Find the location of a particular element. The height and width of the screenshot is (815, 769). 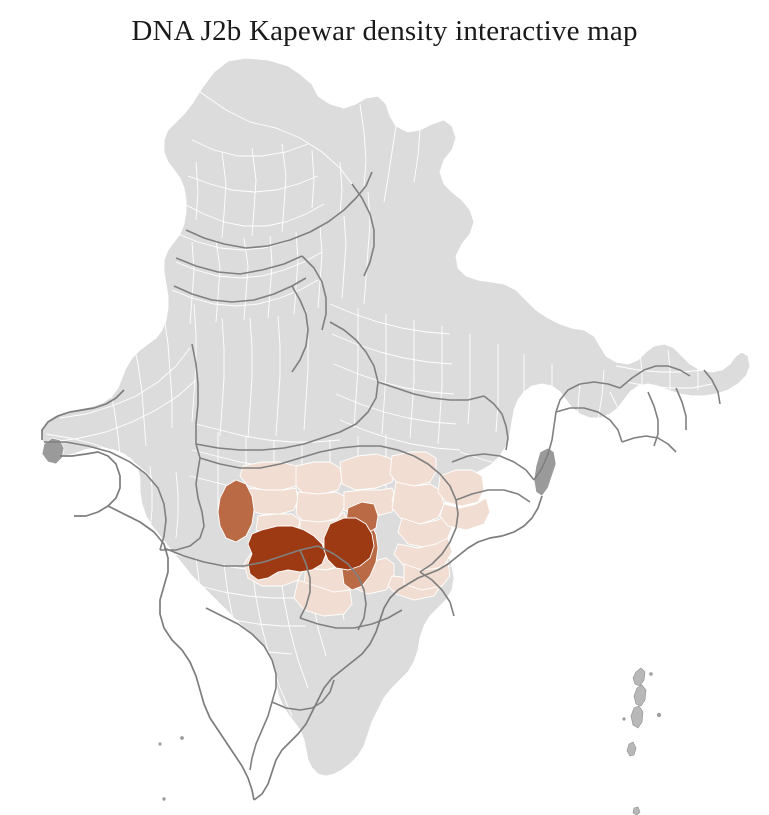

region-durg is located at coordinates (425, 531).